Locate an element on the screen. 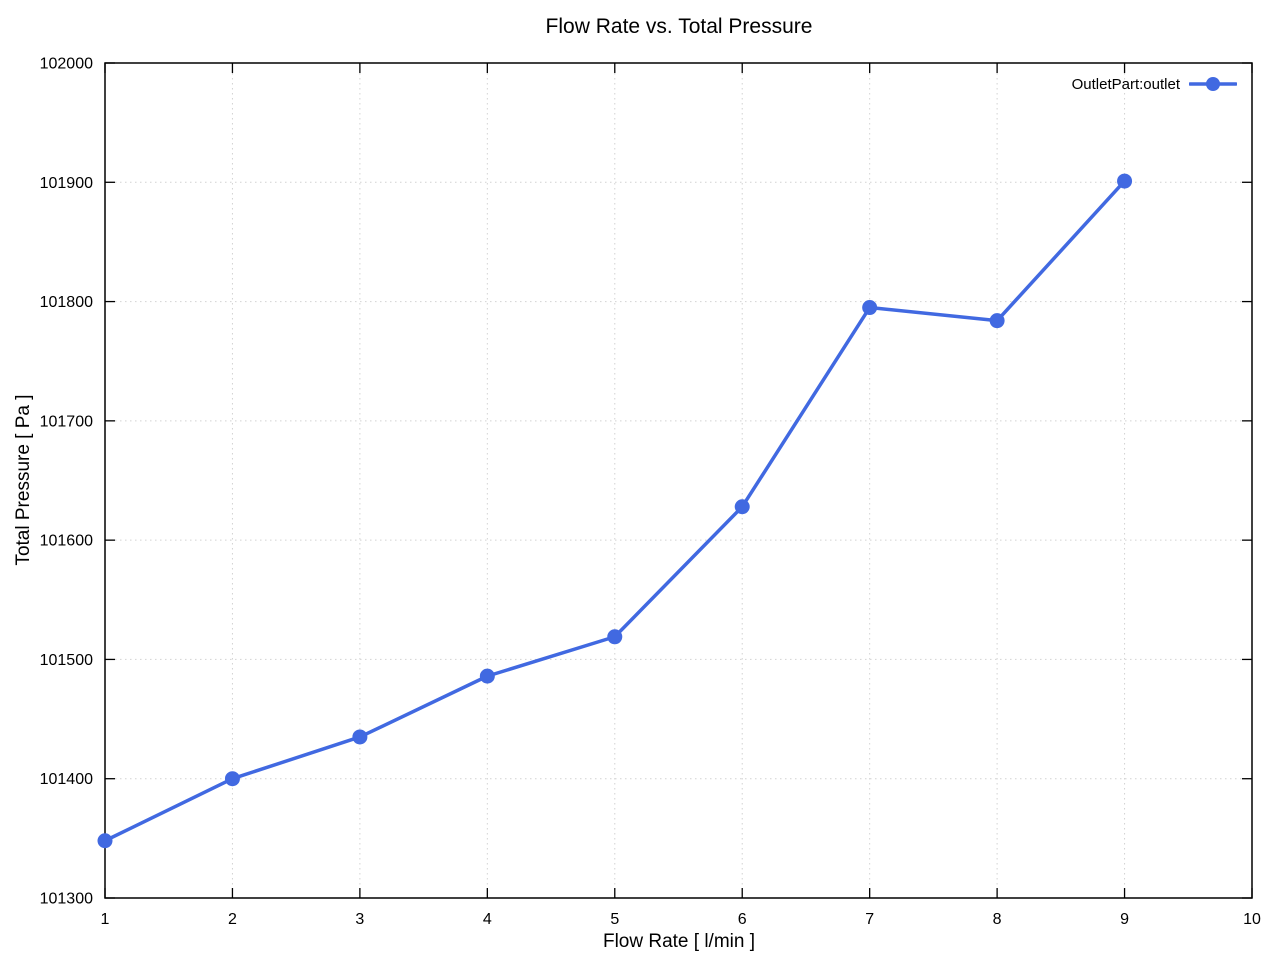 This screenshot has height=960, width=1280. x-tick-label: 2 is located at coordinates (232, 919).